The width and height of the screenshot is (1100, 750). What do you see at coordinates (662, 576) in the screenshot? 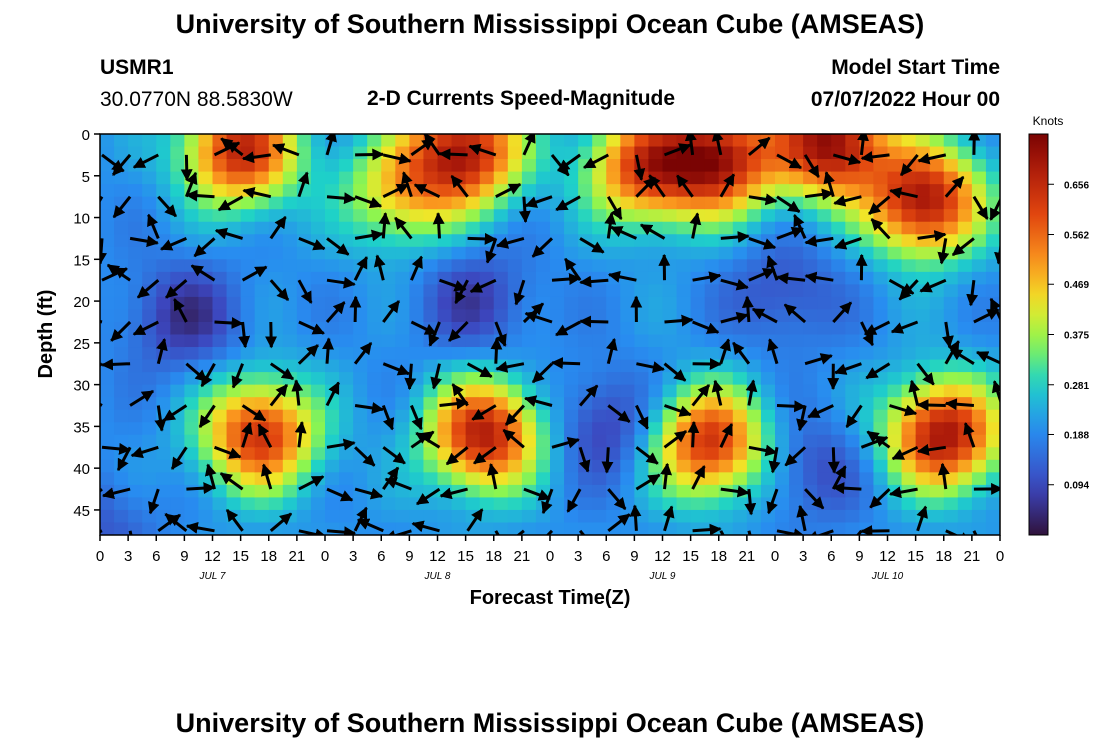
I see `day-label: JUL 9` at bounding box center [662, 576].